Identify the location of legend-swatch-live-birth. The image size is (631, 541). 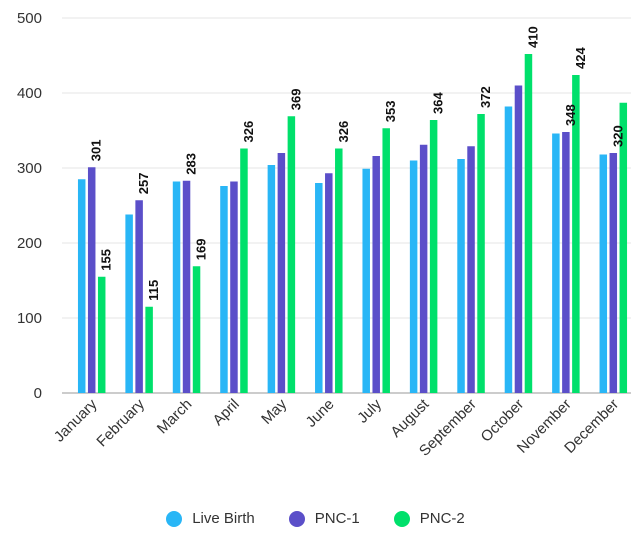
(174, 518).